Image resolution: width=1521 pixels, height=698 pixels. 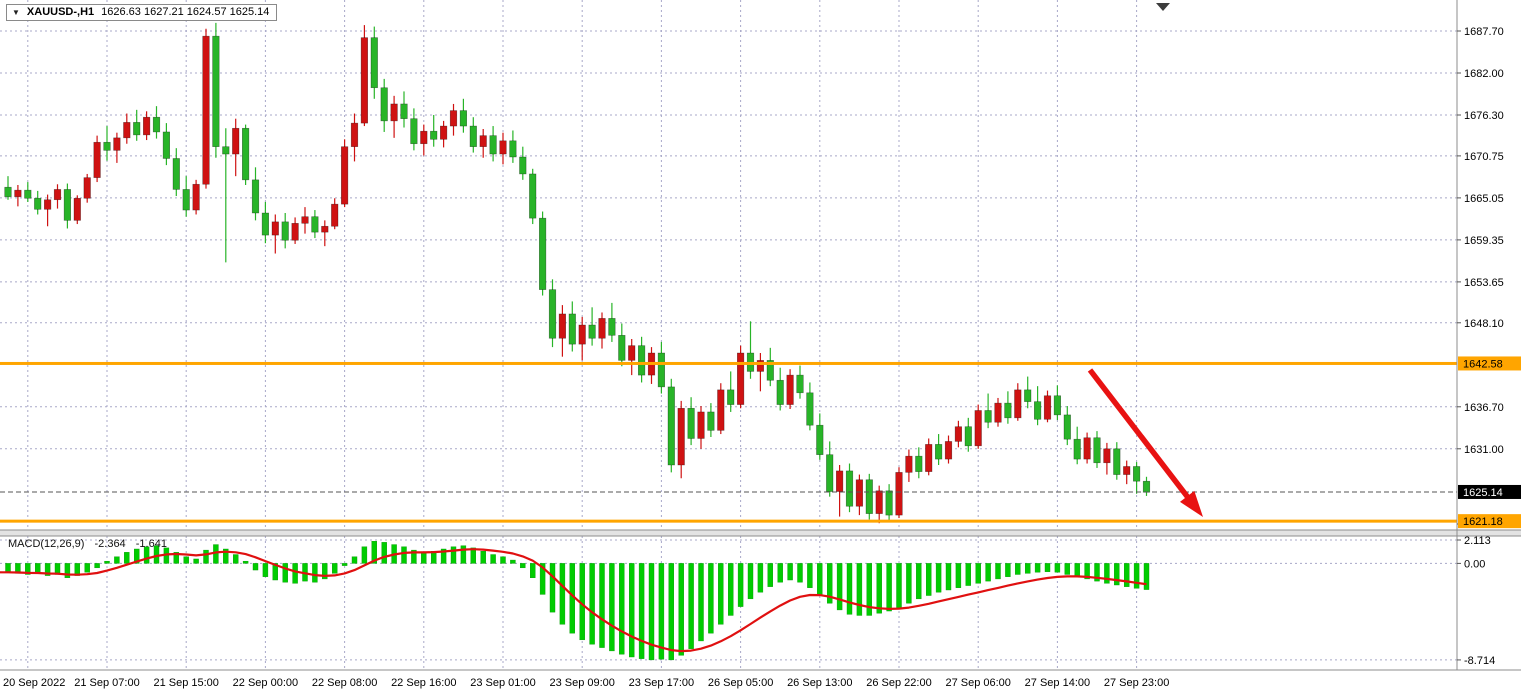 What do you see at coordinates (728, 363) in the screenshot?
I see `horizontal-line-1642.58` at bounding box center [728, 363].